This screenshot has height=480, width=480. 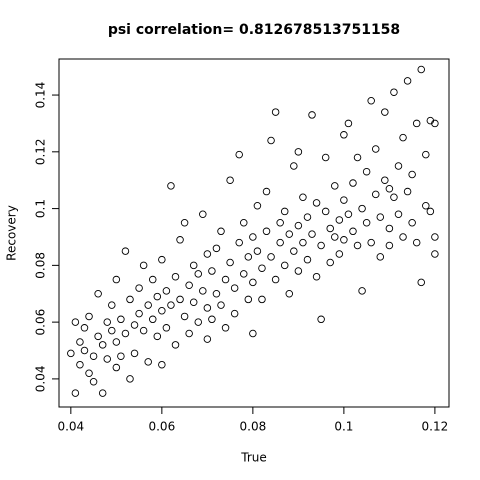 What do you see at coordinates (161, 427) in the screenshot?
I see `x-tick-label: 0.06` at bounding box center [161, 427].